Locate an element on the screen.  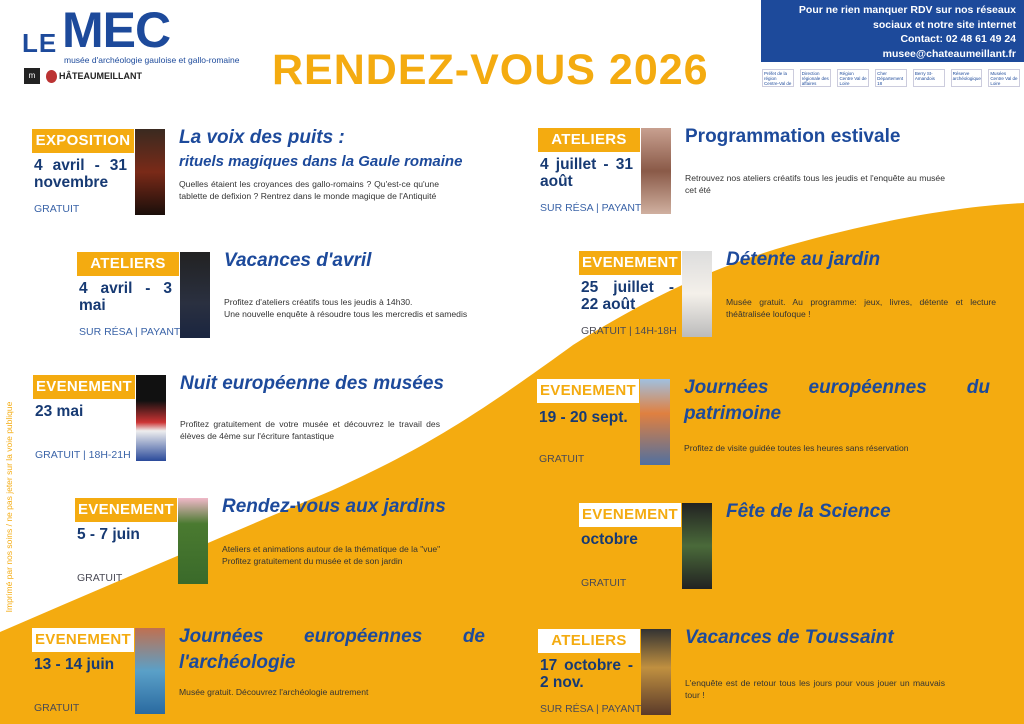
contact-line: sociaux et notre site internet is located at coordinates (944, 24).